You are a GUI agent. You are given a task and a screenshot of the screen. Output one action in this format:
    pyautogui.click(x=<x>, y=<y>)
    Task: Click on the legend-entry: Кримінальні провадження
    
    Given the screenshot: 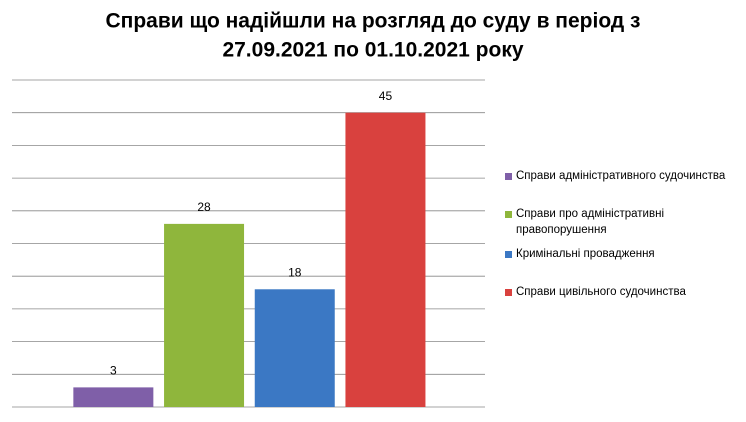 What is the action you would take?
    pyautogui.click(x=624, y=254)
    